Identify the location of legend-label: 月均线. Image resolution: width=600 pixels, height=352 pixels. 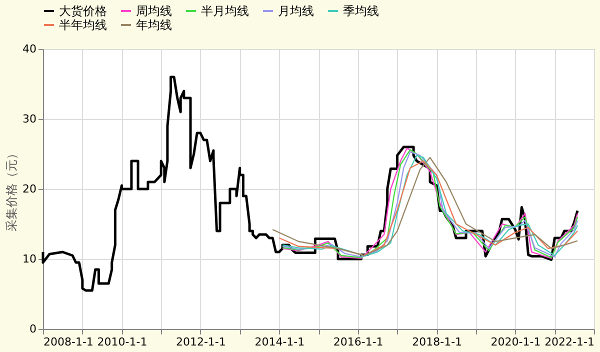
(296, 11).